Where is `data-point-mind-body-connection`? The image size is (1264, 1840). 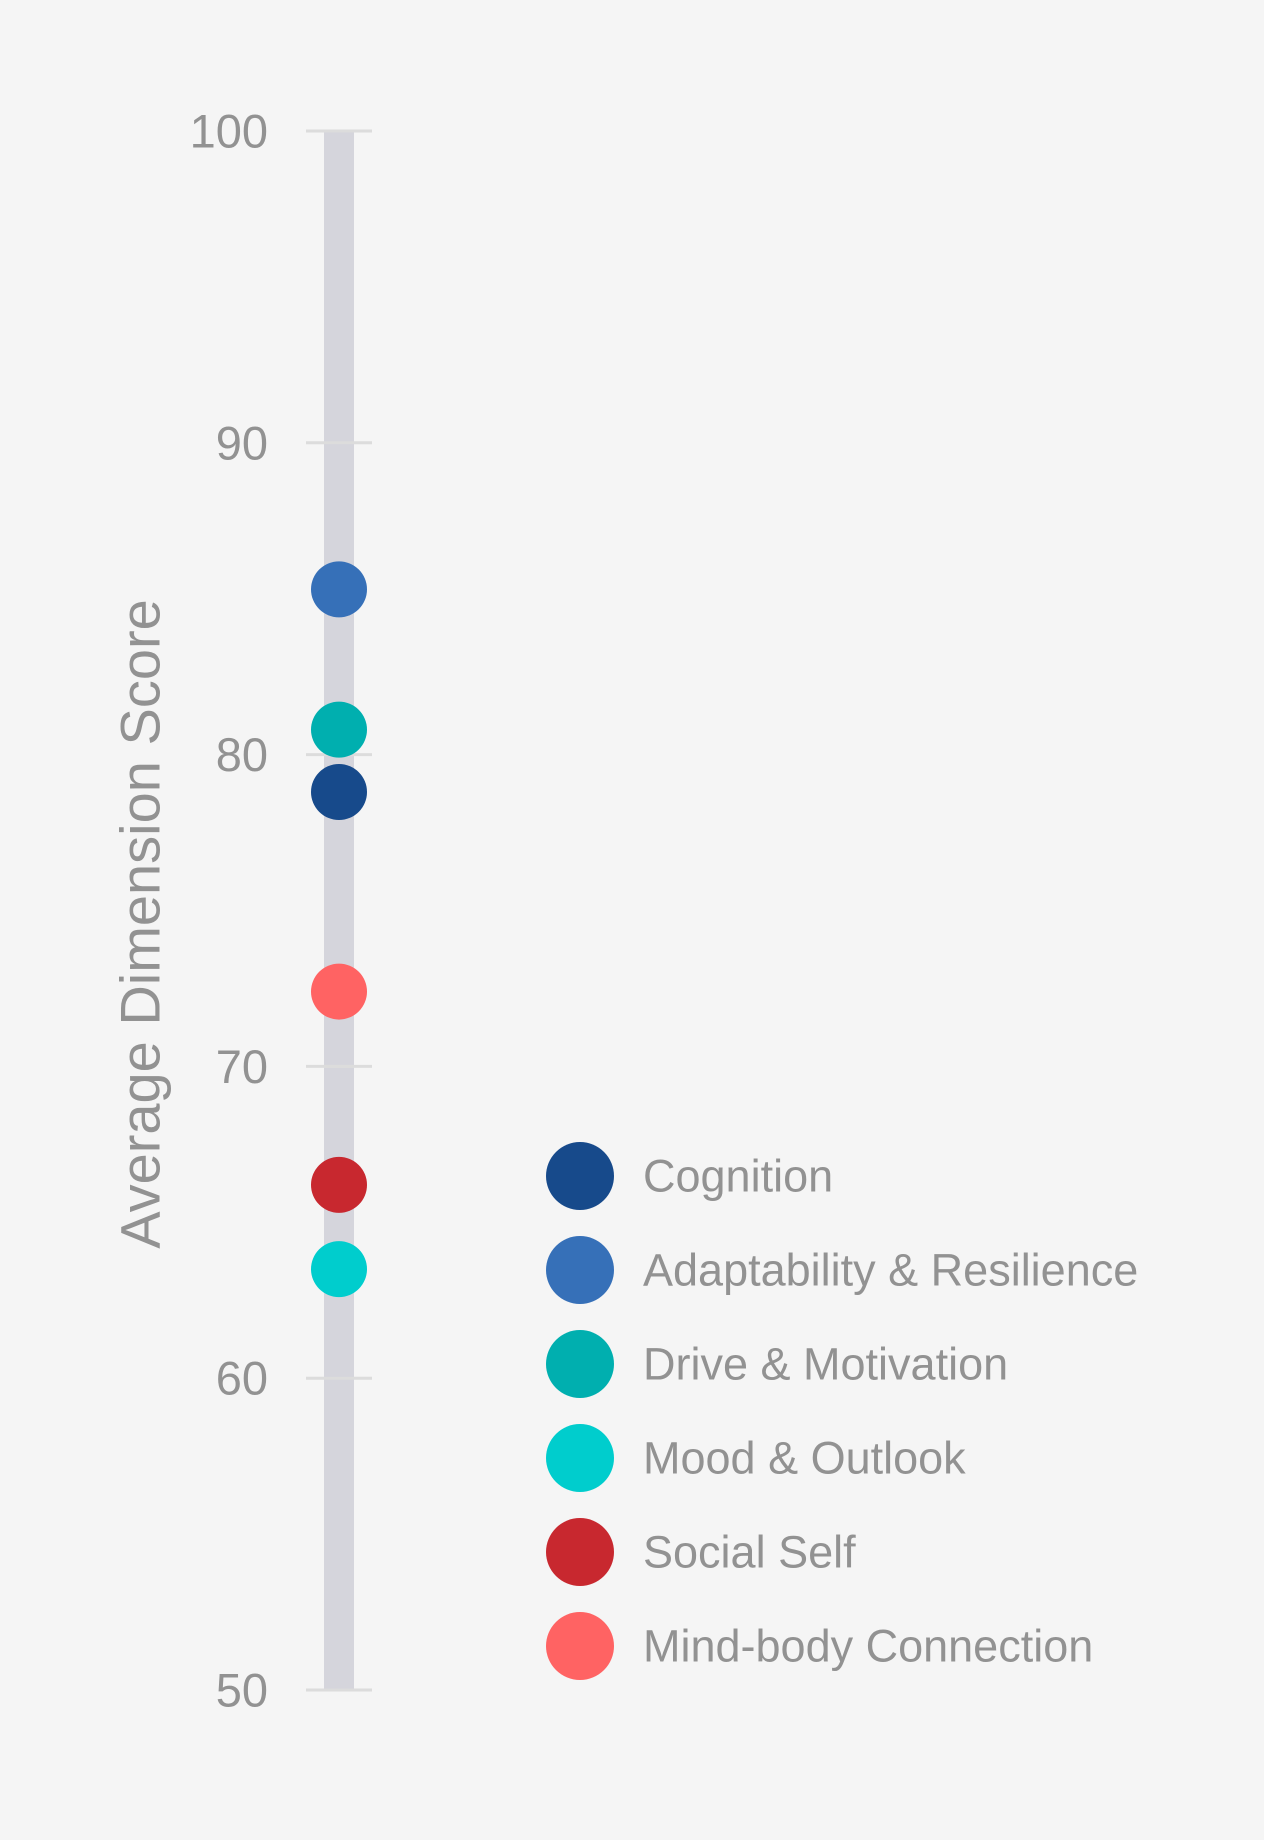 data-point-mind-body-connection is located at coordinates (339, 991).